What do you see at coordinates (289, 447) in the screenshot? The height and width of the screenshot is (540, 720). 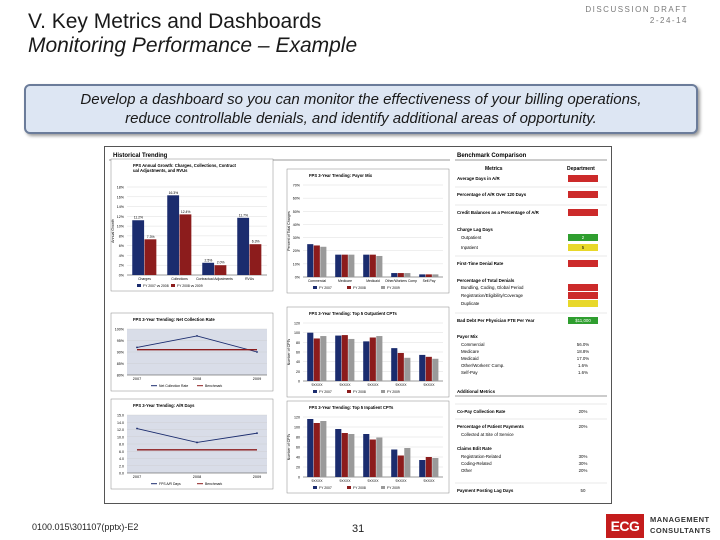 I see `y-axis-label: Number of CPTs` at bounding box center [289, 447].